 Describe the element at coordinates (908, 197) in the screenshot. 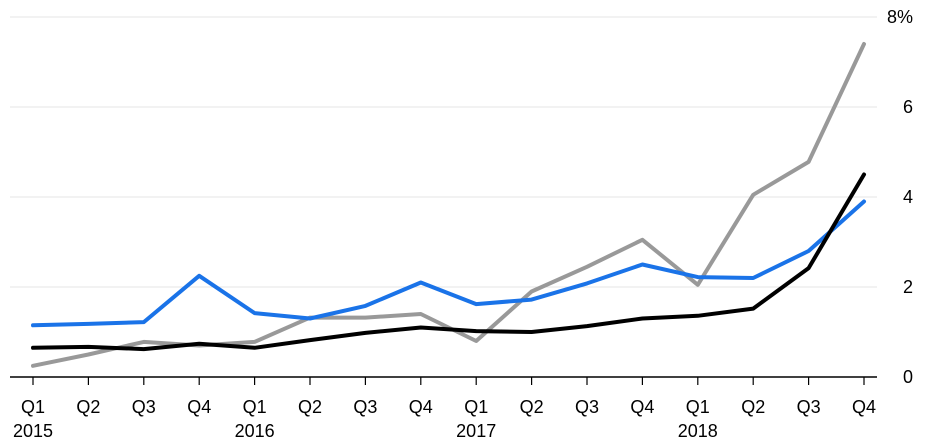

I see `y-tick-label: 4` at that location.